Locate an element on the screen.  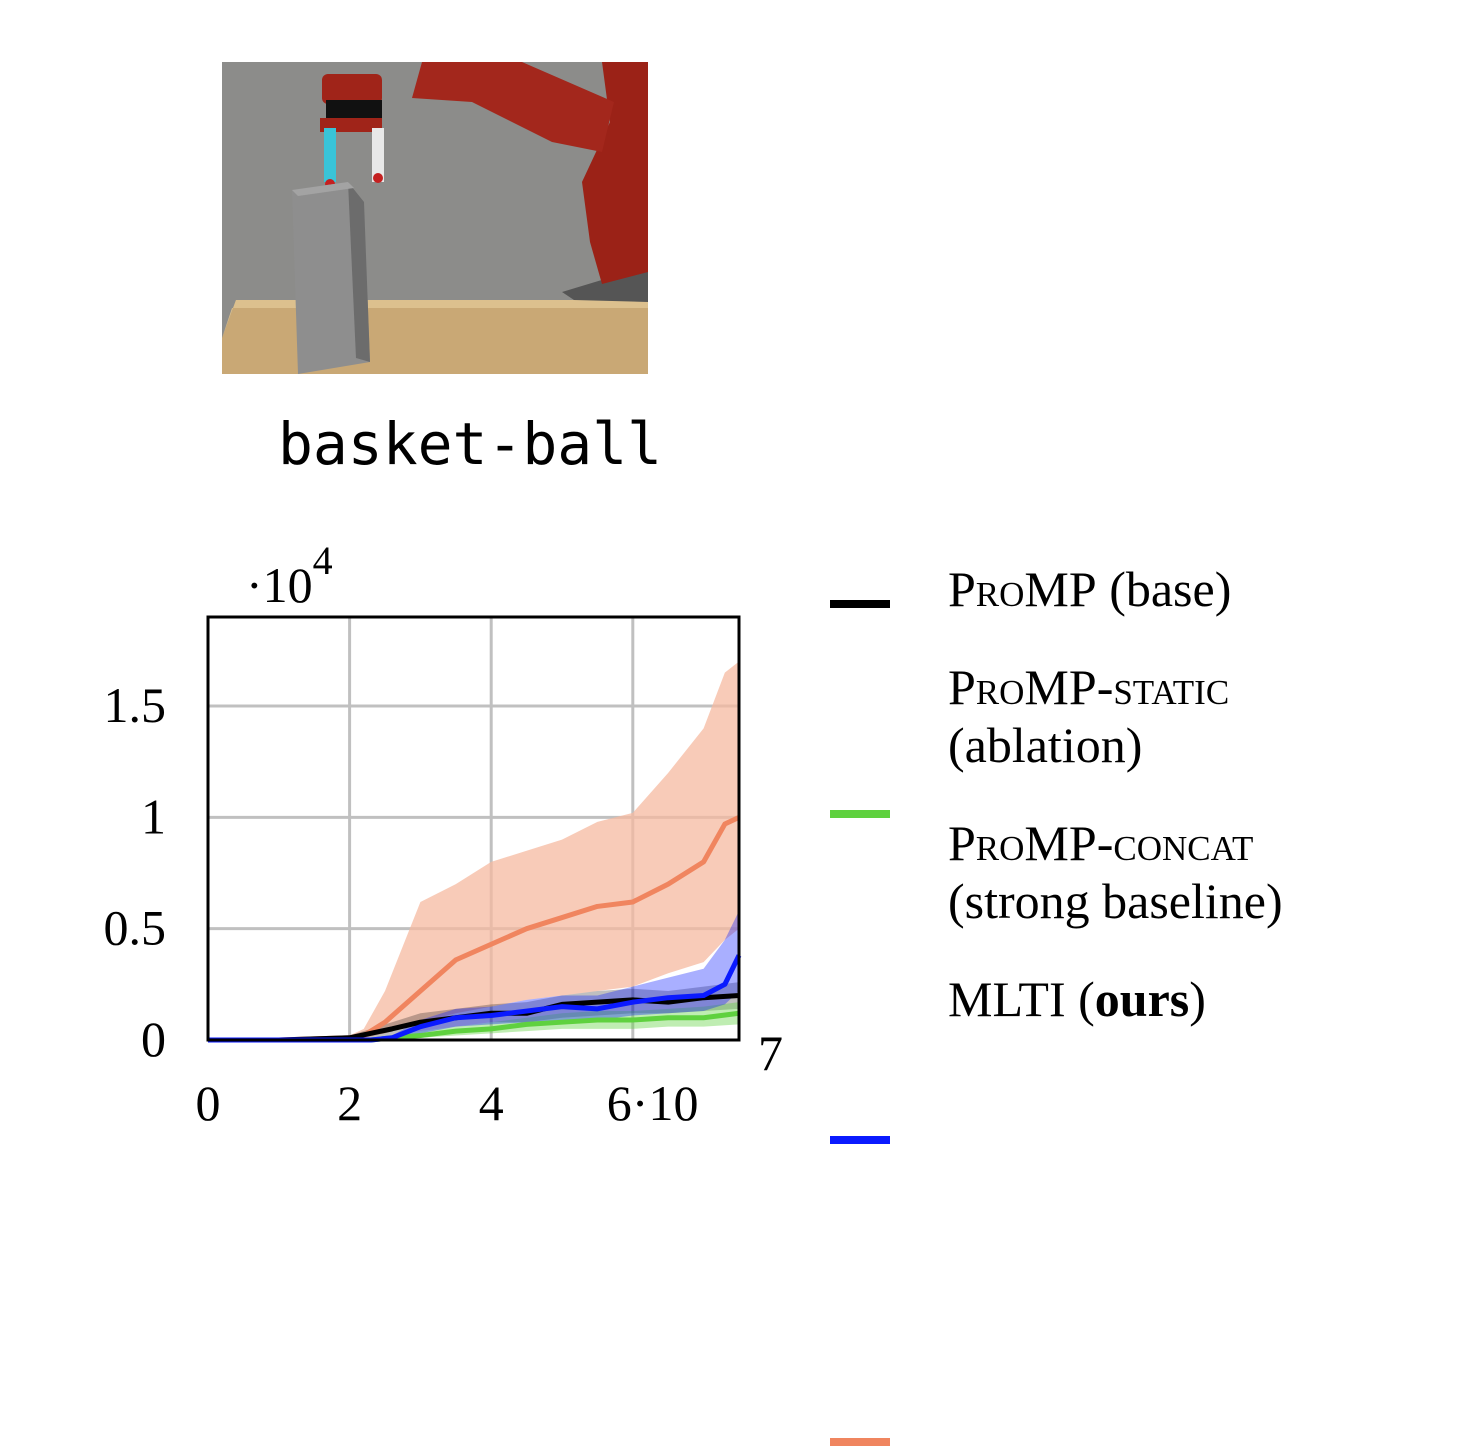
legend-suffix-concat: (strong baseline) is located at coordinates (1115, 901).